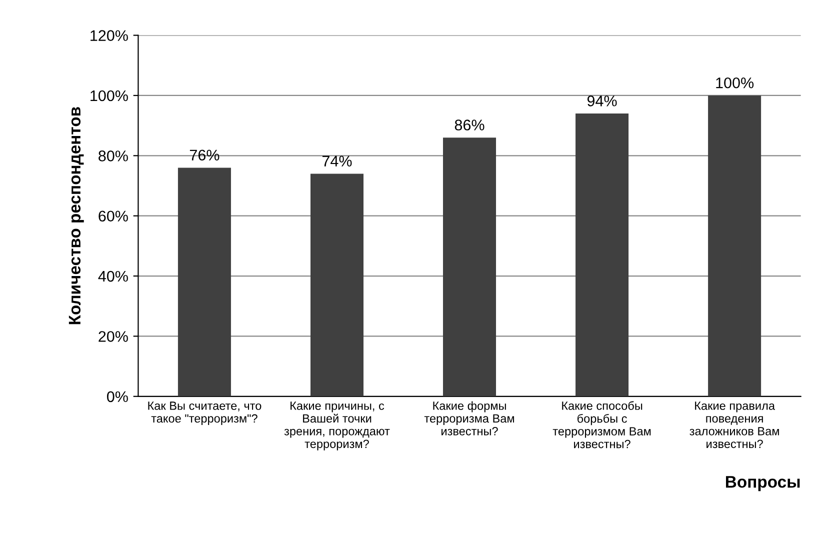 The image size is (813, 543). What do you see at coordinates (734, 425) in the screenshot?
I see `x-tick-label: Какие правила поведения заложников Вам известны?` at bounding box center [734, 425].